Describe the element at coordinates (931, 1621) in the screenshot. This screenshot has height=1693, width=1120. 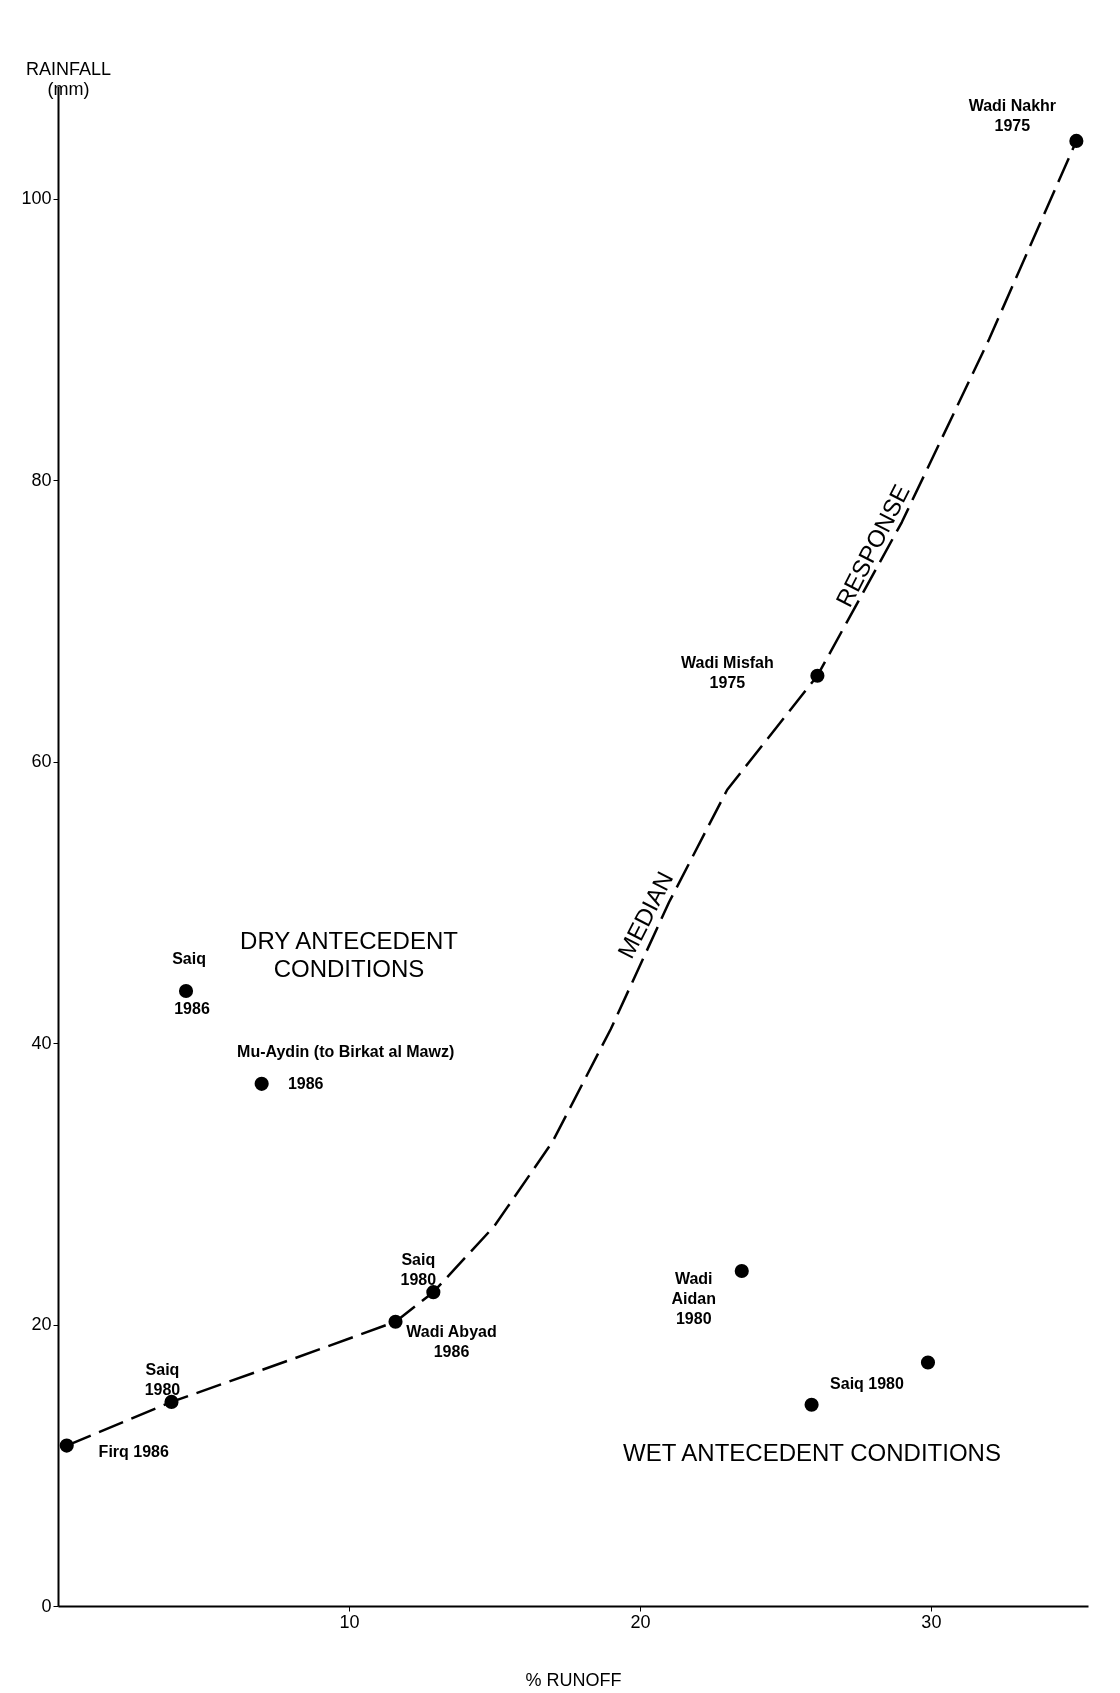
I see `x-tick-label: 30` at that location.